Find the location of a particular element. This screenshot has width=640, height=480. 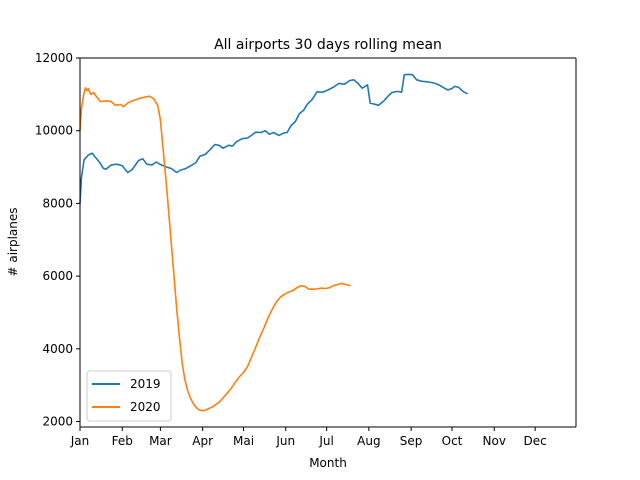

x-tick-label: Dec is located at coordinates (535, 441).